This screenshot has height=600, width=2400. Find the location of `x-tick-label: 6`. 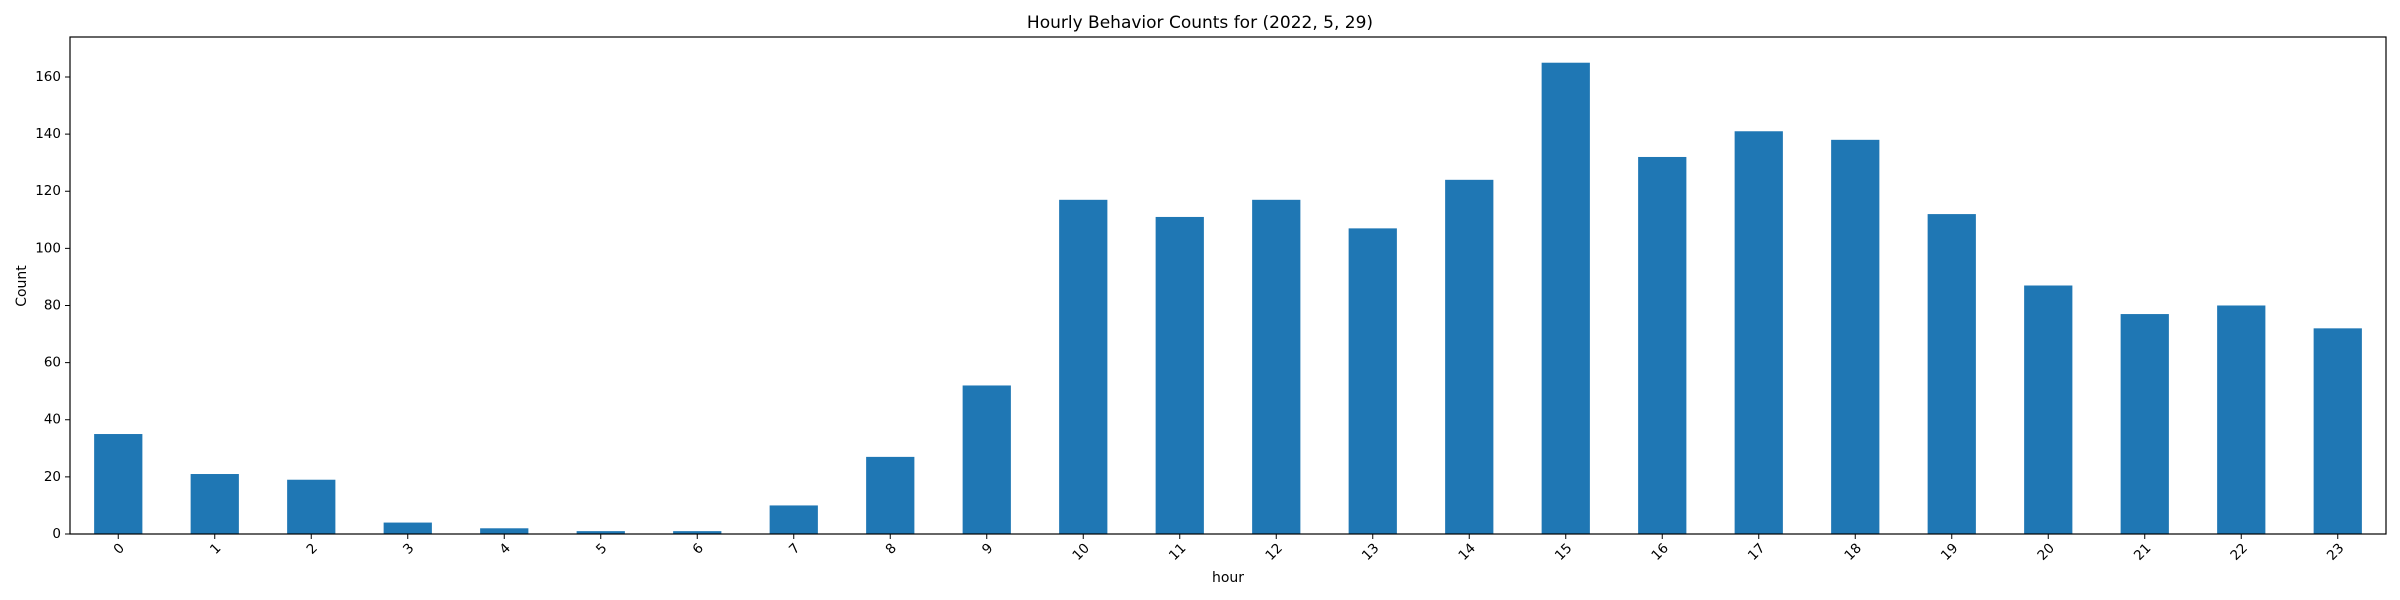

x-tick-label: 6 is located at coordinates (698, 548).